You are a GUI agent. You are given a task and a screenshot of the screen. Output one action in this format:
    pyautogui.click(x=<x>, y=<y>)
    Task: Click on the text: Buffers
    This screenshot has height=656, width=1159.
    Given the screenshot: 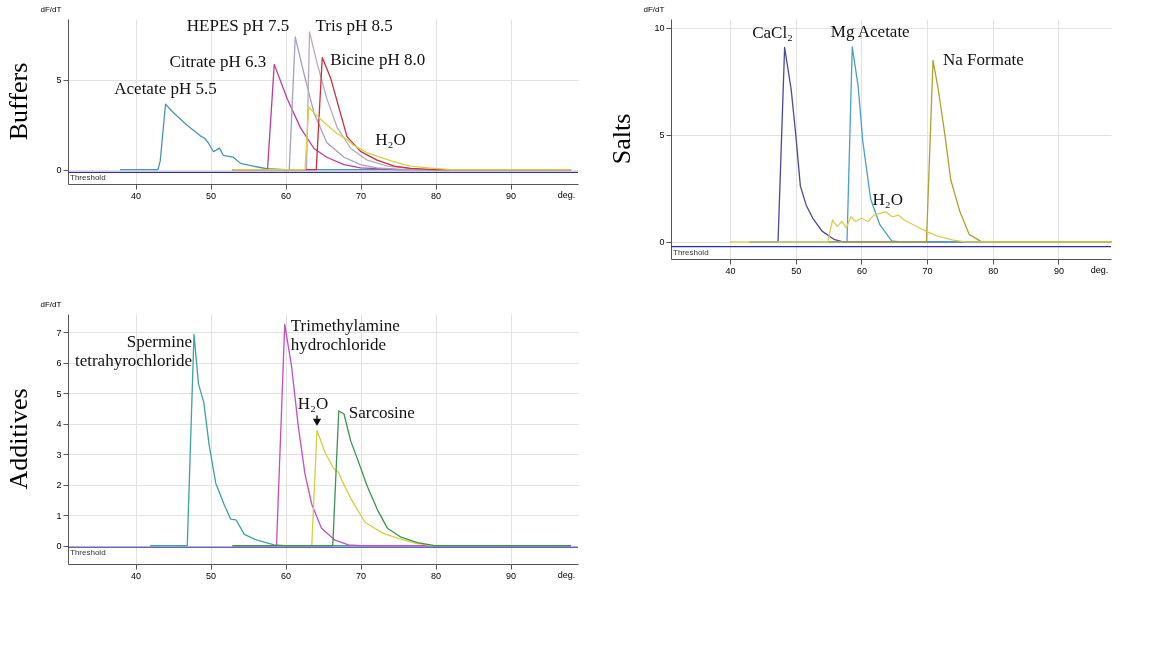 What is the action you would take?
    pyautogui.click(x=18, y=101)
    